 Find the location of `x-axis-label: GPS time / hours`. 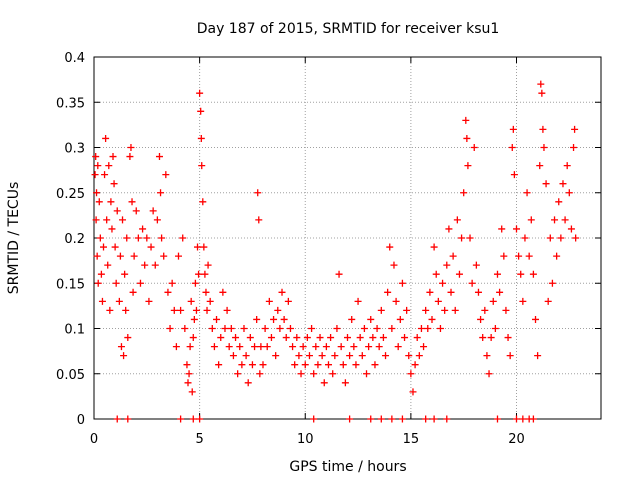

x-axis-label: GPS time / hours is located at coordinates (347, 467).